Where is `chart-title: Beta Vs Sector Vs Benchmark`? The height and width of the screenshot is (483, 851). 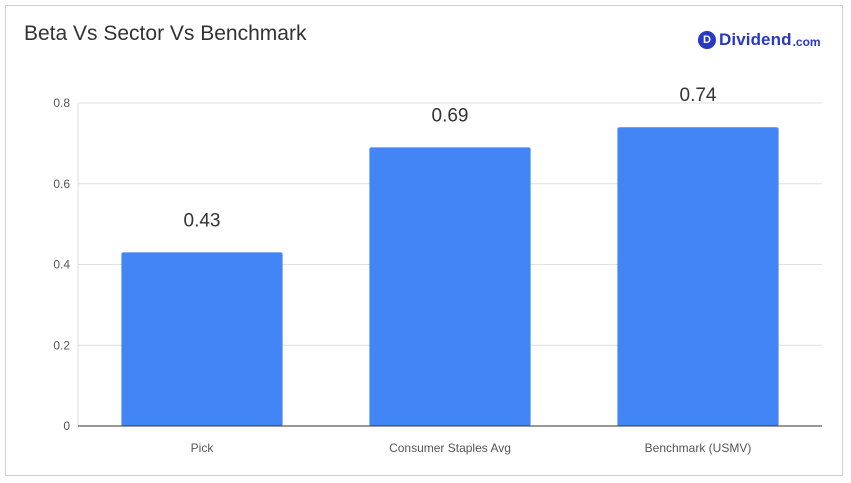
chart-title: Beta Vs Sector Vs Benchmark is located at coordinates (165, 33).